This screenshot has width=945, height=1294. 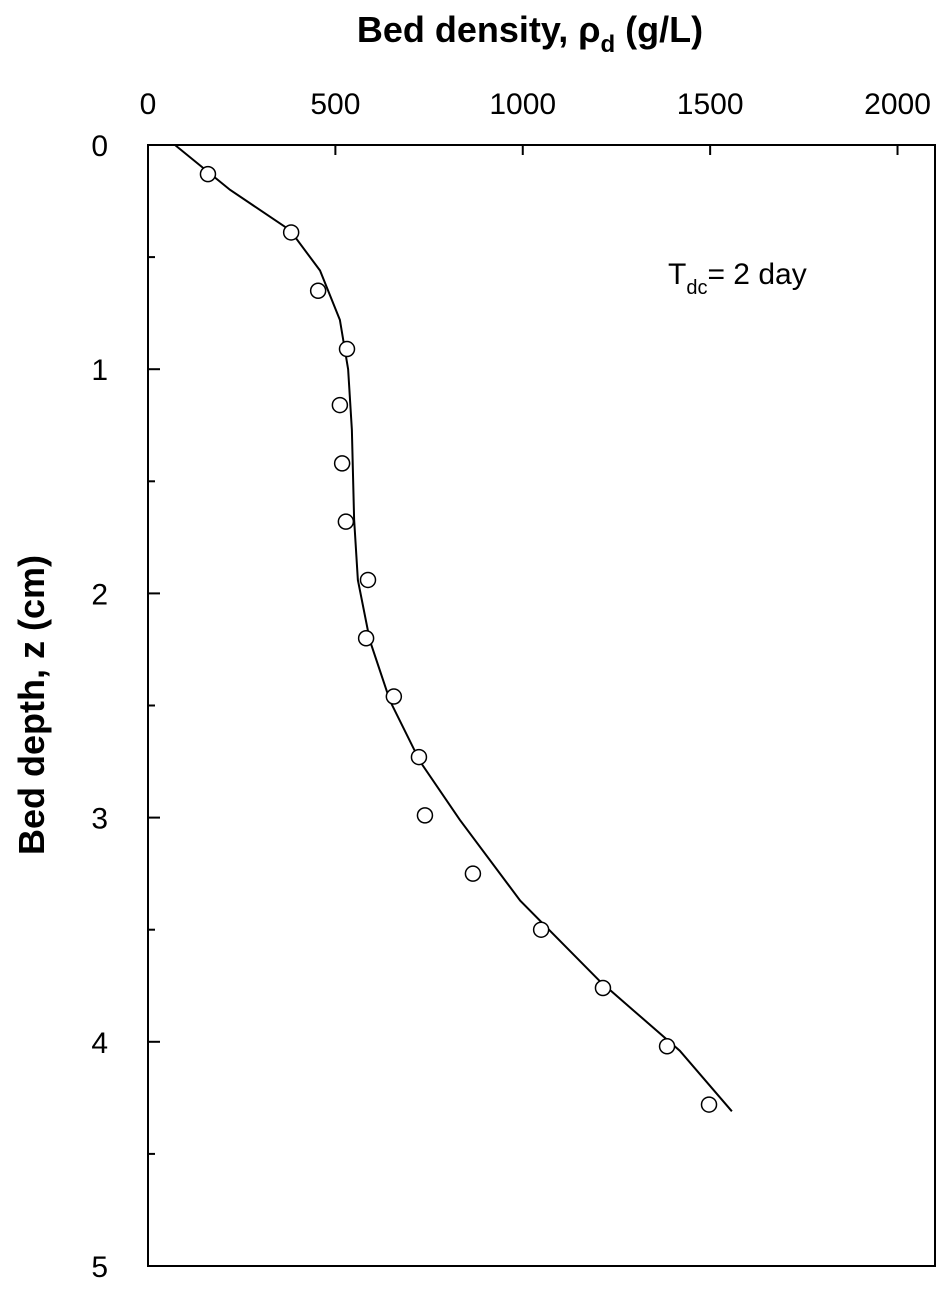 I want to click on x-tick-label: 1000, so click(x=522, y=104).